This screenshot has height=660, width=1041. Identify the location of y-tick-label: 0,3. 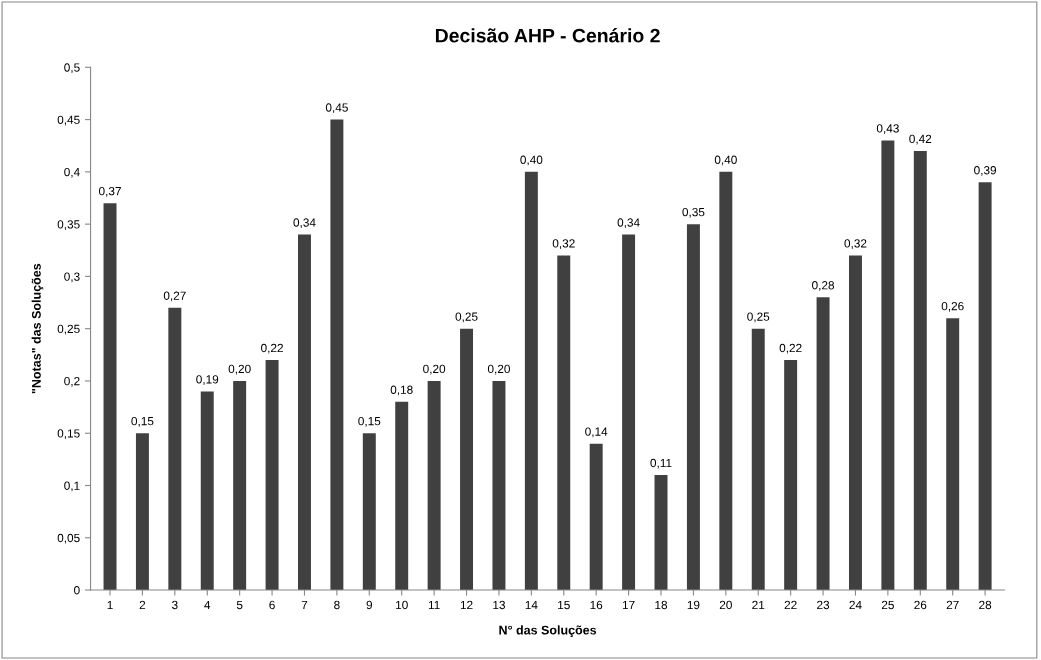
(72, 277).